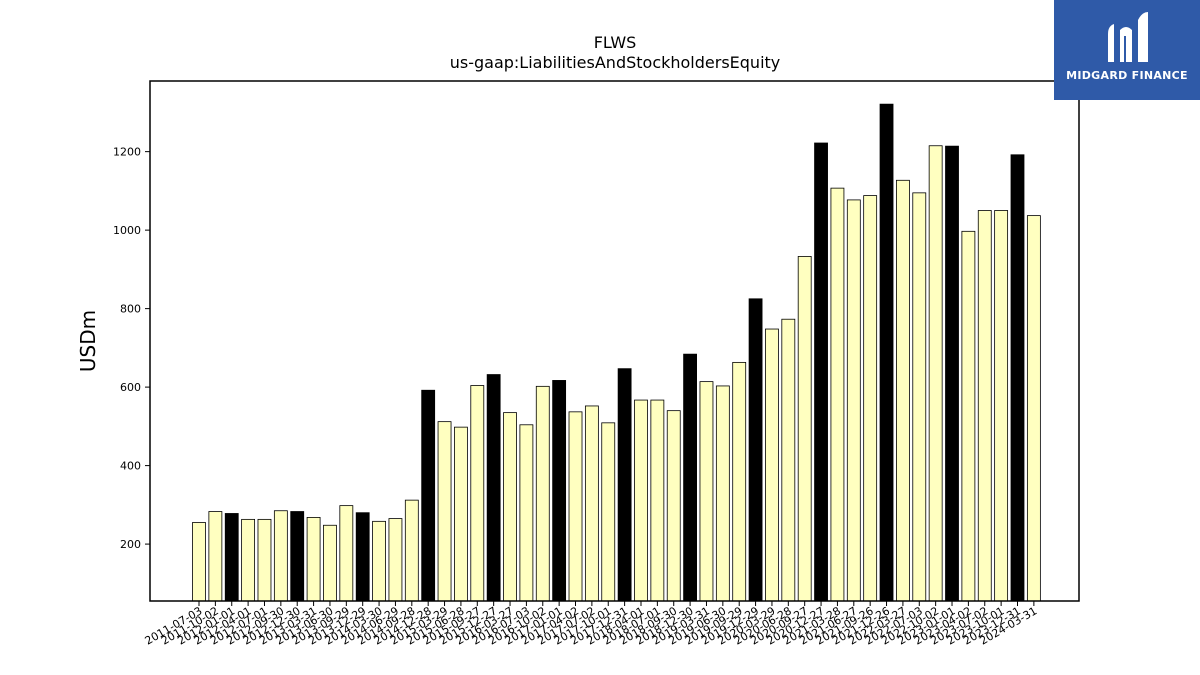  I want to click on y-tick-label: 1200, so click(127, 152).